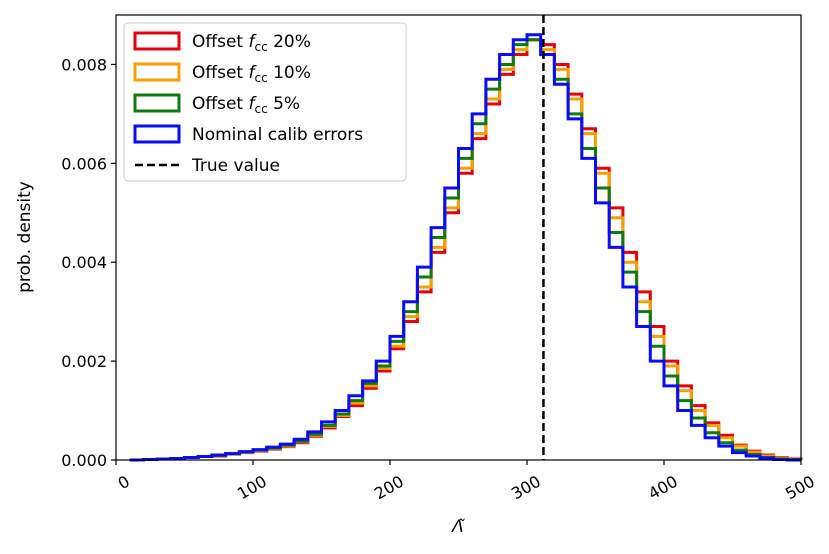 The width and height of the screenshot is (829, 554). I want to click on x-tick-label: 400, so click(663, 488).